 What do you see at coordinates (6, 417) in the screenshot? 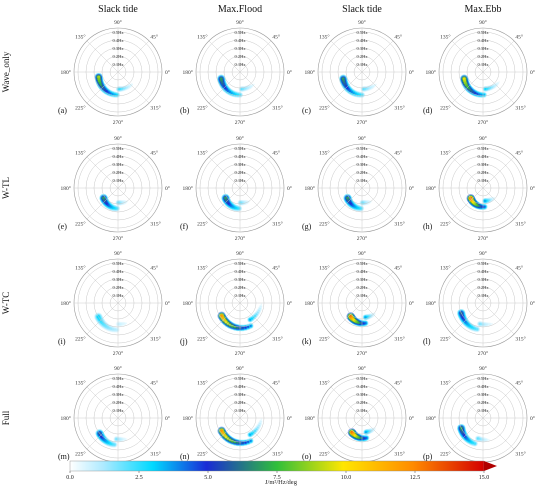
I see `row-label: Full` at bounding box center [6, 417].